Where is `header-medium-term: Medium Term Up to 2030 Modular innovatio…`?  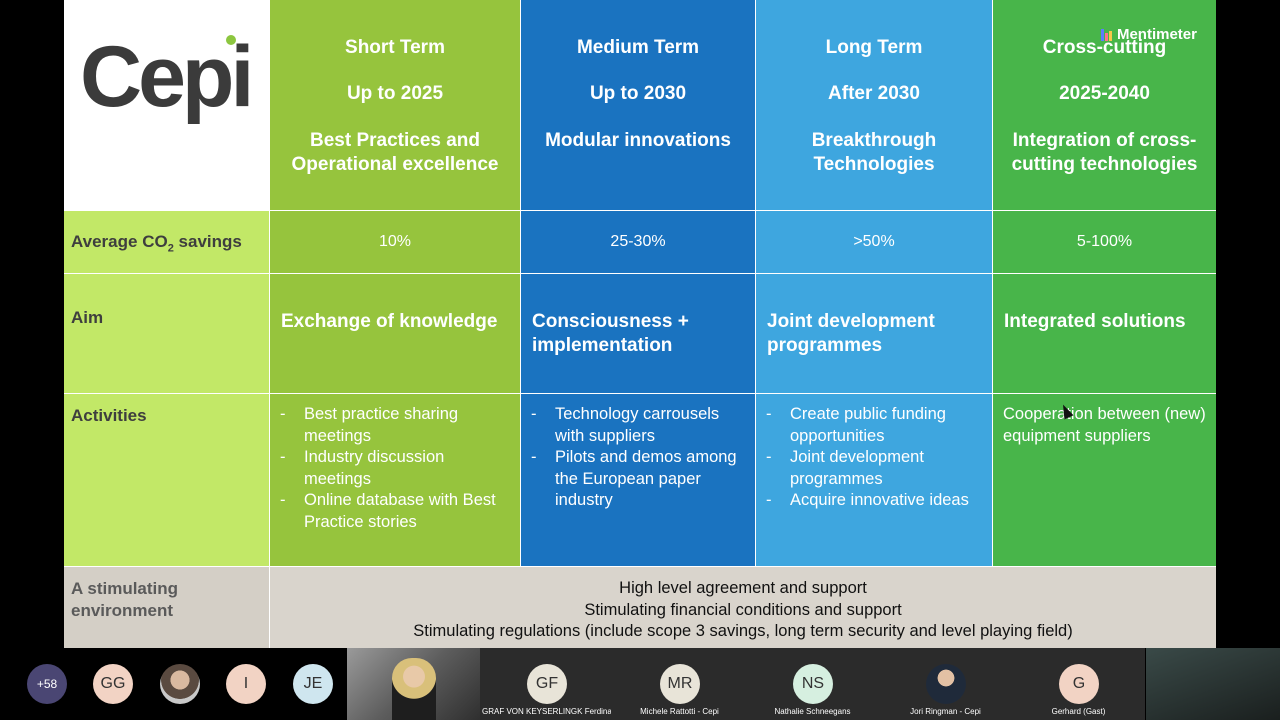 header-medium-term: Medium Term Up to 2030 Modular innovatio… is located at coordinates (638, 105).